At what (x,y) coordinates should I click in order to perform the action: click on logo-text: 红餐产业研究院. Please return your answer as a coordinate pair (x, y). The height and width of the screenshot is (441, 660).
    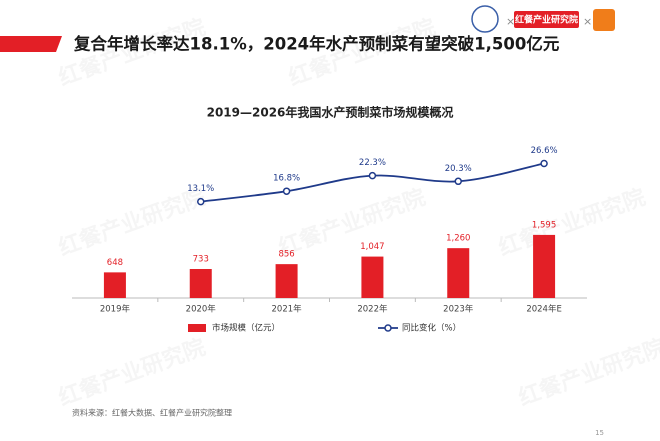
    Looking at the image, I should click on (546, 20).